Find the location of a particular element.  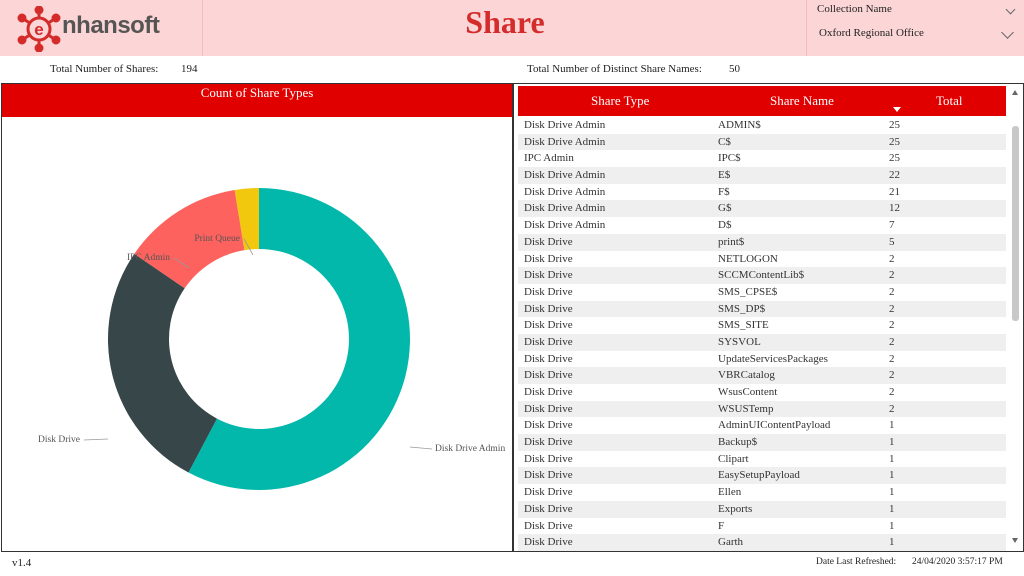

cell-share-name: WsusContent is located at coordinates (748, 392).